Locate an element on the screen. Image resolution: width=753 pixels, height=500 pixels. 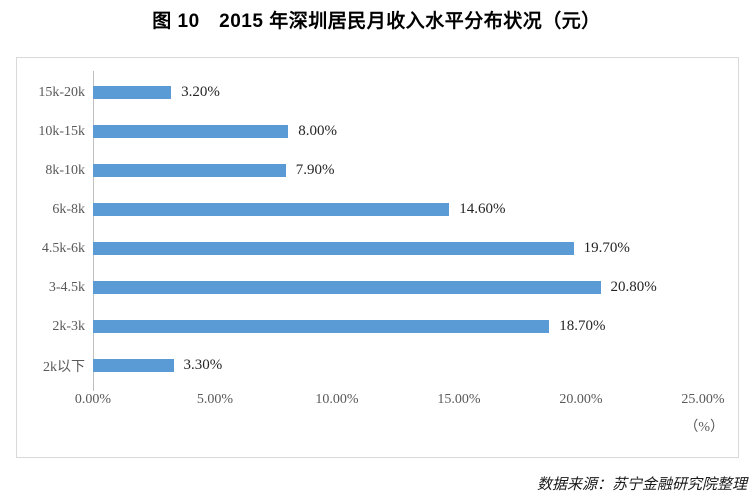
category-label: 3-4.5k is located at coordinates (66, 287).